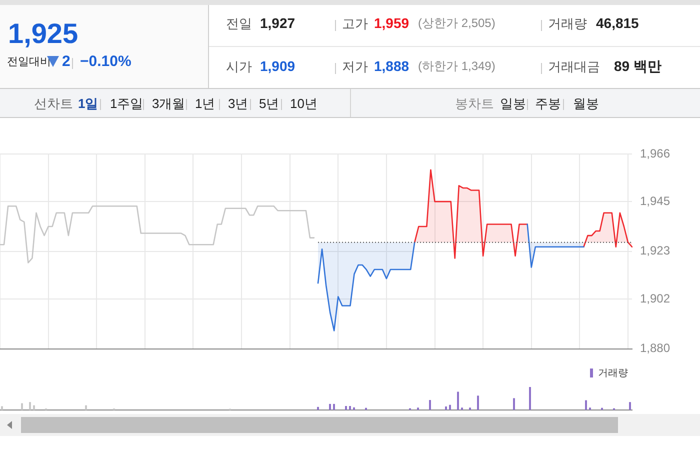 This screenshot has width=700, height=450. Describe the element at coordinates (278, 23) in the screenshot. I see `text: 1,927` at that location.